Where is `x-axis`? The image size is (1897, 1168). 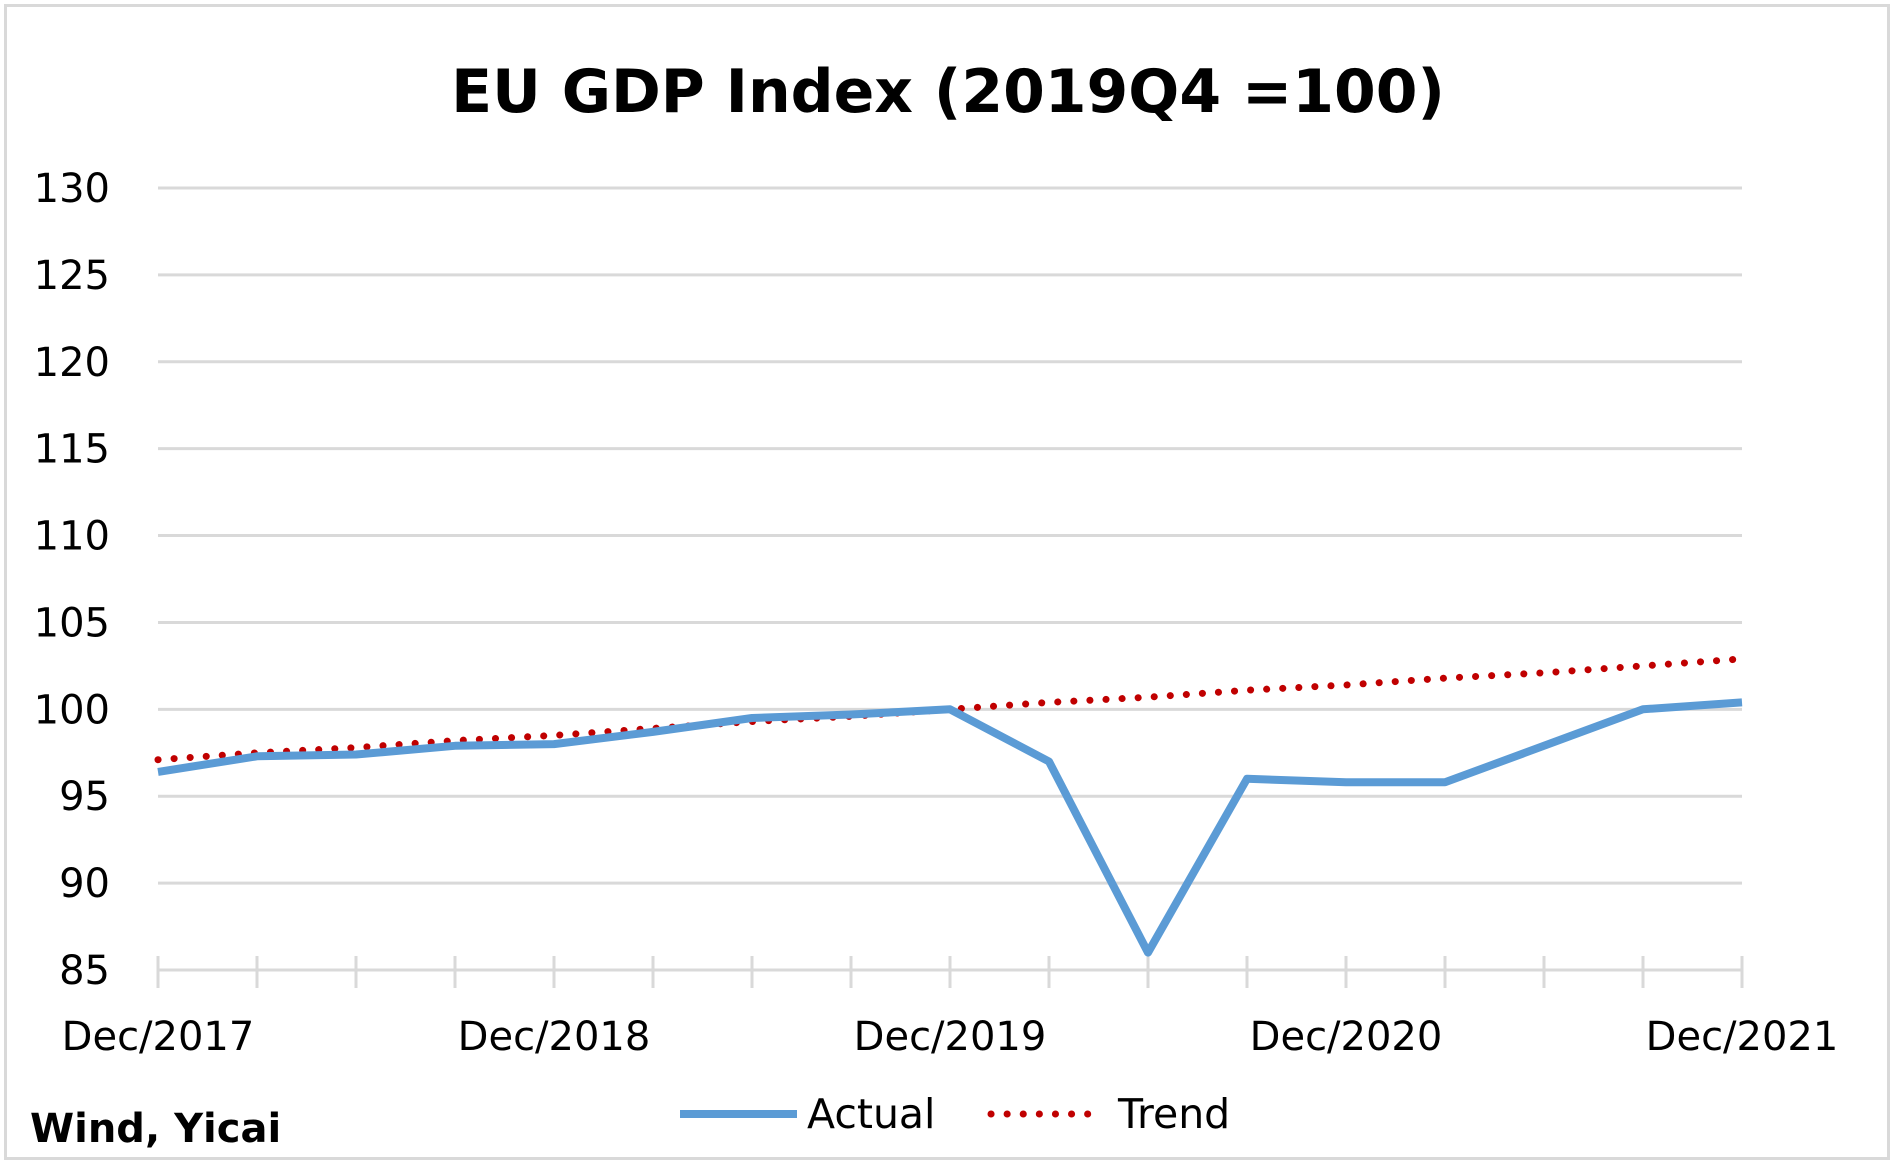 x-axis is located at coordinates (950, 972).